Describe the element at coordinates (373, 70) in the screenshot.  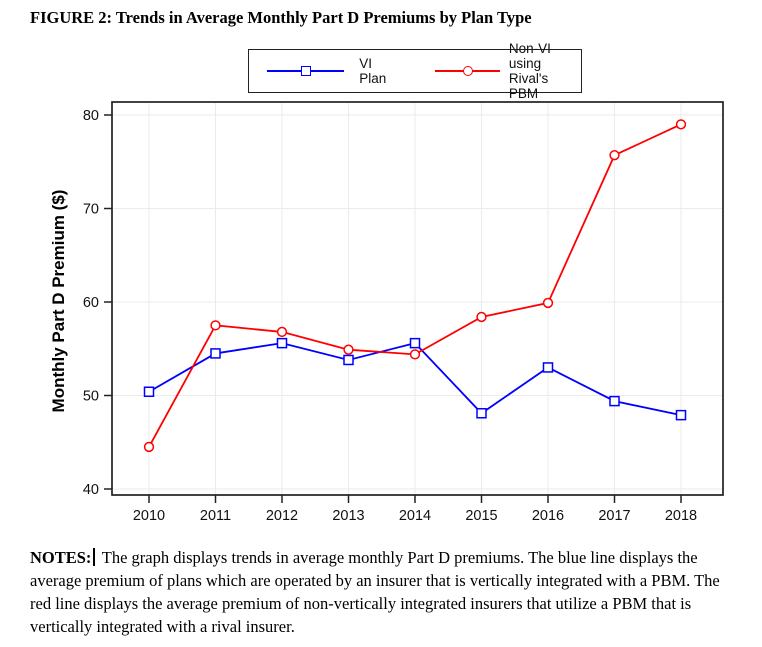
I see `legend-label-vi-plan: VI Plan` at that location.